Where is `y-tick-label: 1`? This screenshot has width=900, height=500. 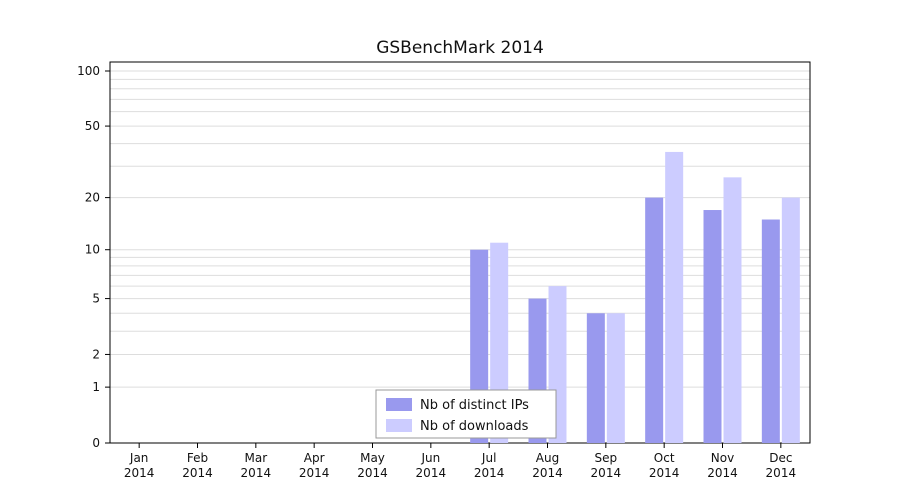 y-tick-label: 1 is located at coordinates (96, 387).